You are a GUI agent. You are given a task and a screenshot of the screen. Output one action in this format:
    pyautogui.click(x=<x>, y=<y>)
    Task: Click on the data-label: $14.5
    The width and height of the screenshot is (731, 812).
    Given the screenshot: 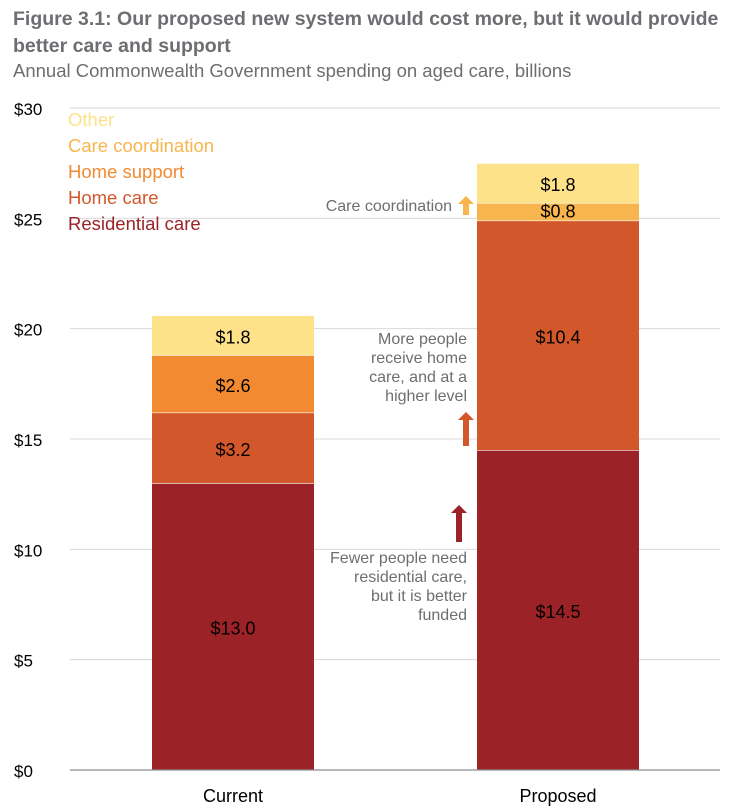 What is the action you would take?
    pyautogui.click(x=557, y=612)
    